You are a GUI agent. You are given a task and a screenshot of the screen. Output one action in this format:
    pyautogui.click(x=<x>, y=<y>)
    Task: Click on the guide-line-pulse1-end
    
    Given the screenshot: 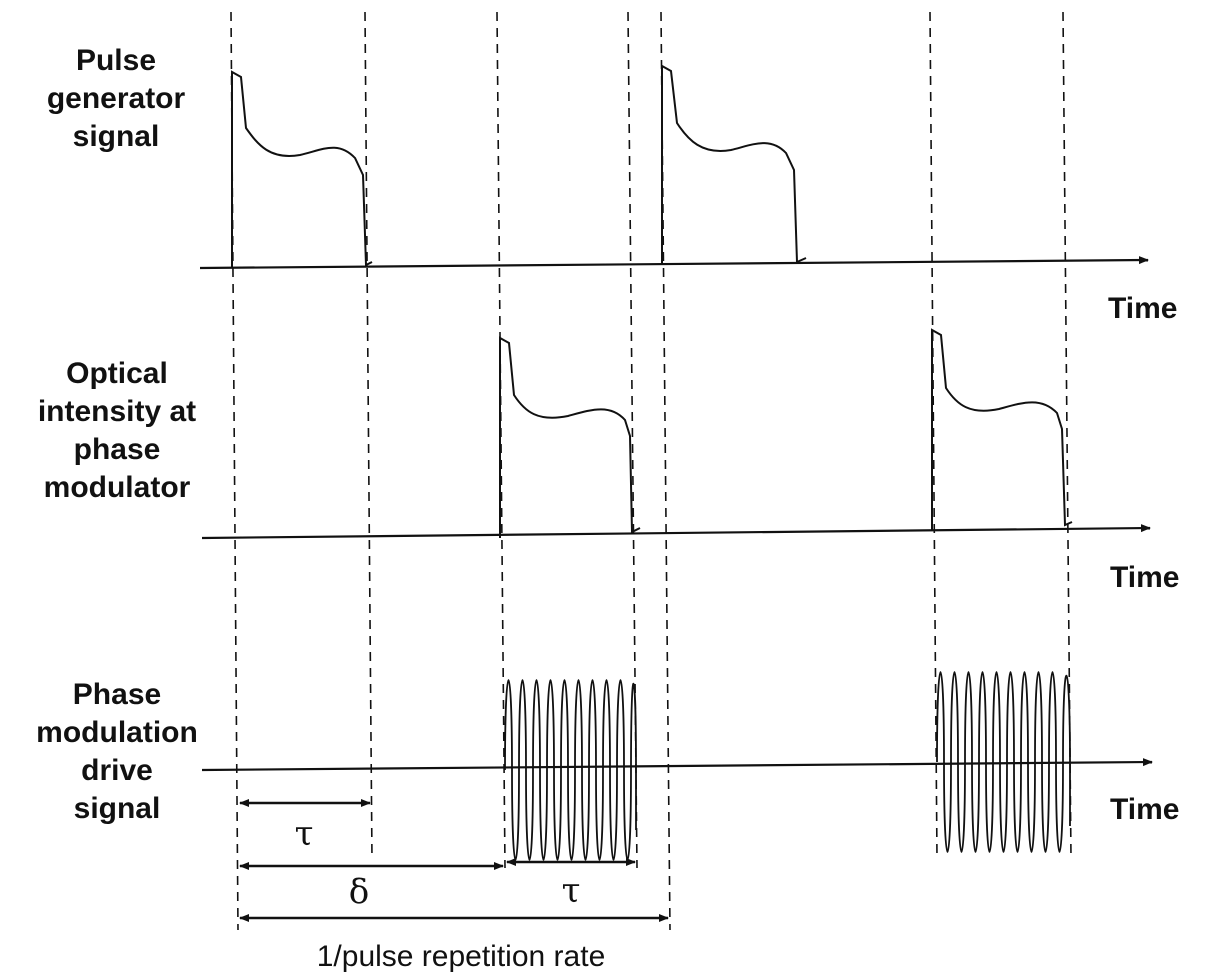 What is the action you would take?
    pyautogui.click(x=368, y=436)
    